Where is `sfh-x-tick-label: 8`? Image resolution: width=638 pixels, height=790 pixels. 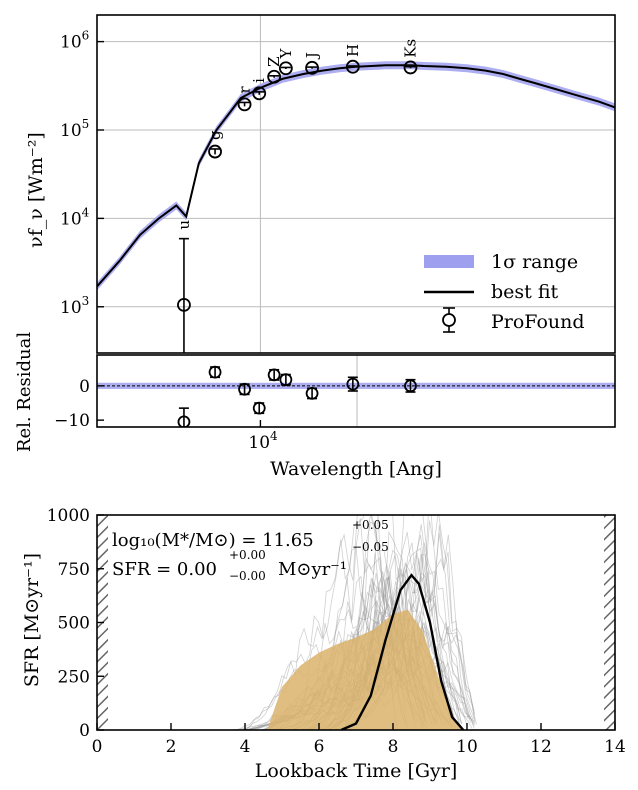 sfh-x-tick-label: 8 is located at coordinates (393, 747).